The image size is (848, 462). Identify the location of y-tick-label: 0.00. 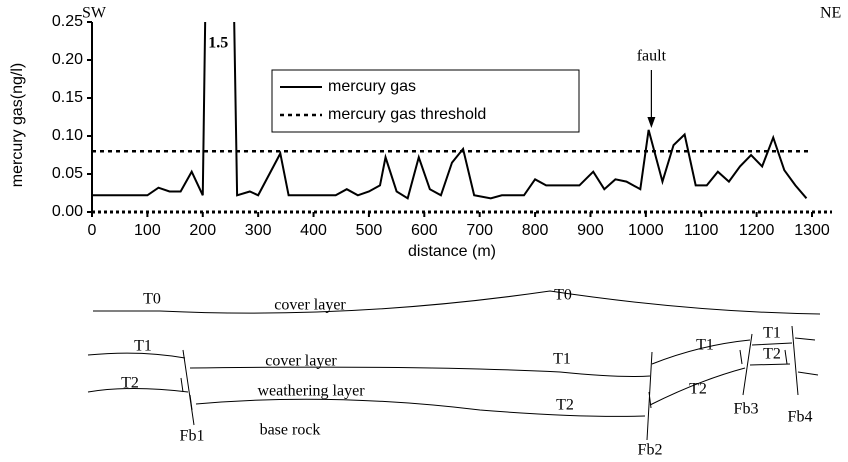
(67, 211).